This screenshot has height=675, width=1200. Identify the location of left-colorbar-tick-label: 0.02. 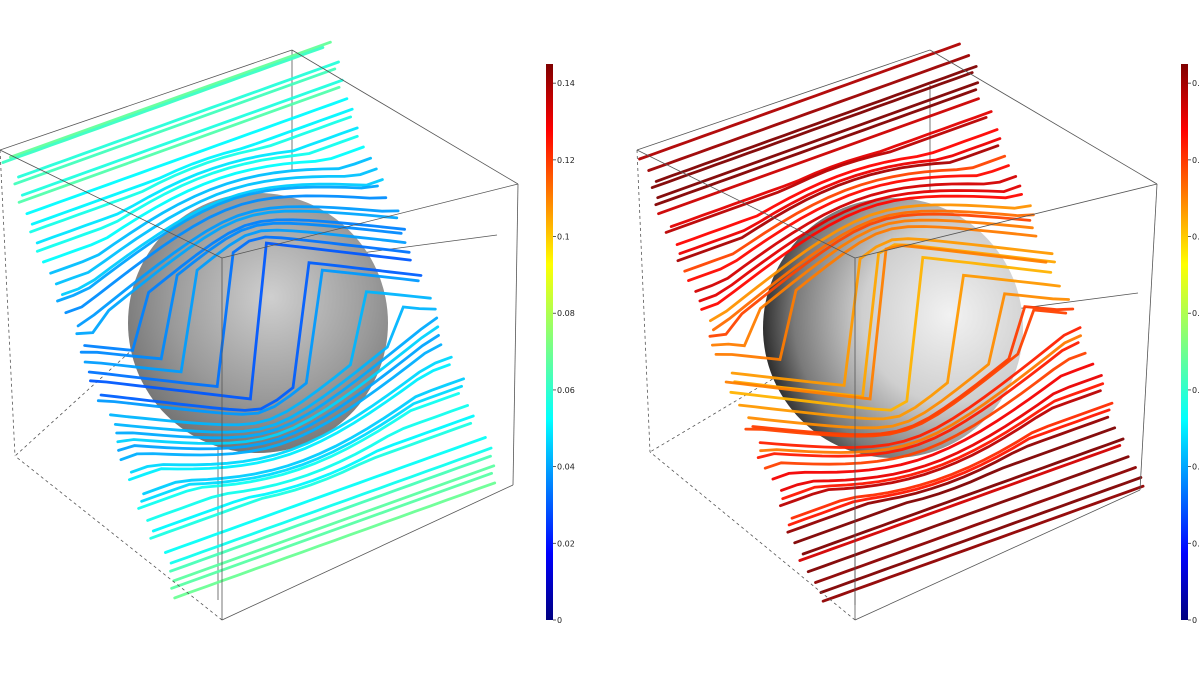
(566, 543).